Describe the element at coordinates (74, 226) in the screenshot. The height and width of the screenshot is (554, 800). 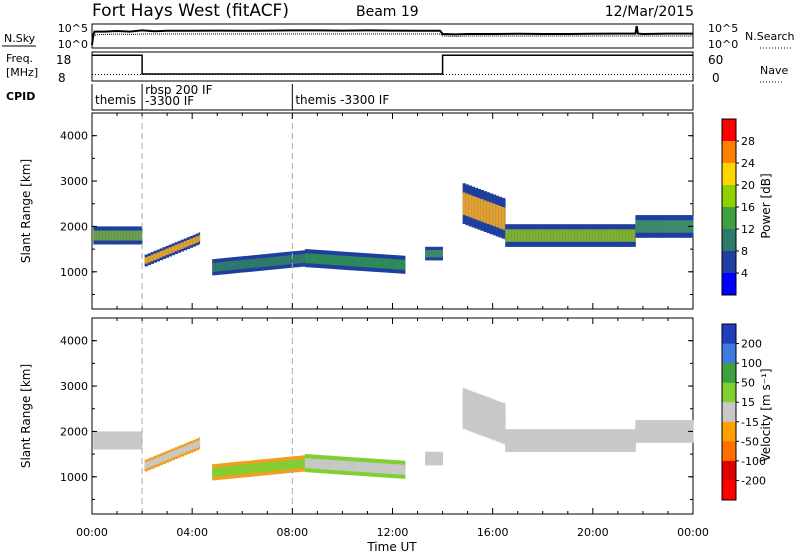
I see `y-tick-label: 2000` at that location.